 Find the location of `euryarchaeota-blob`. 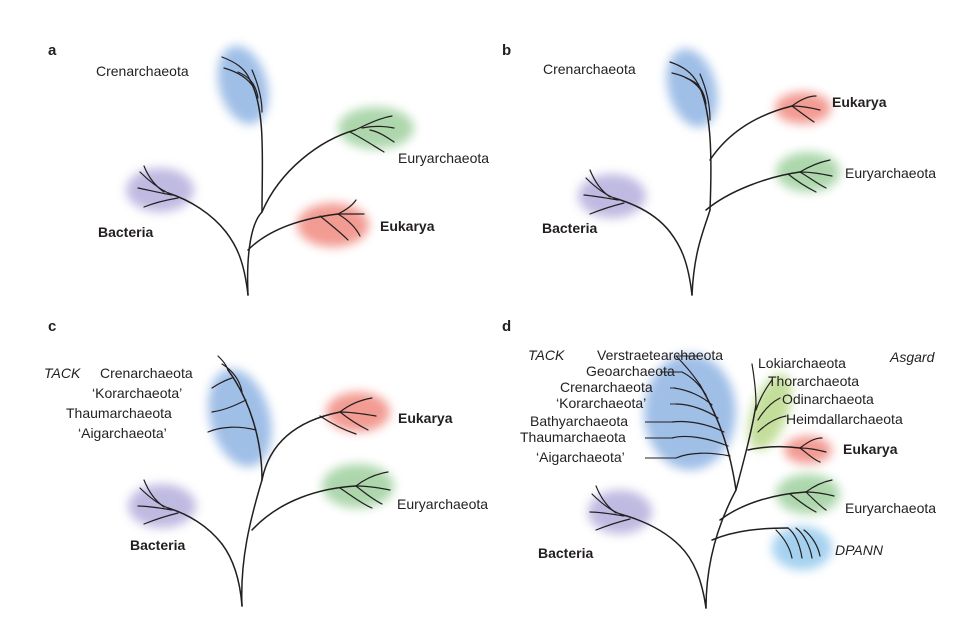

euryarchaeota-blob is located at coordinates (376, 128).